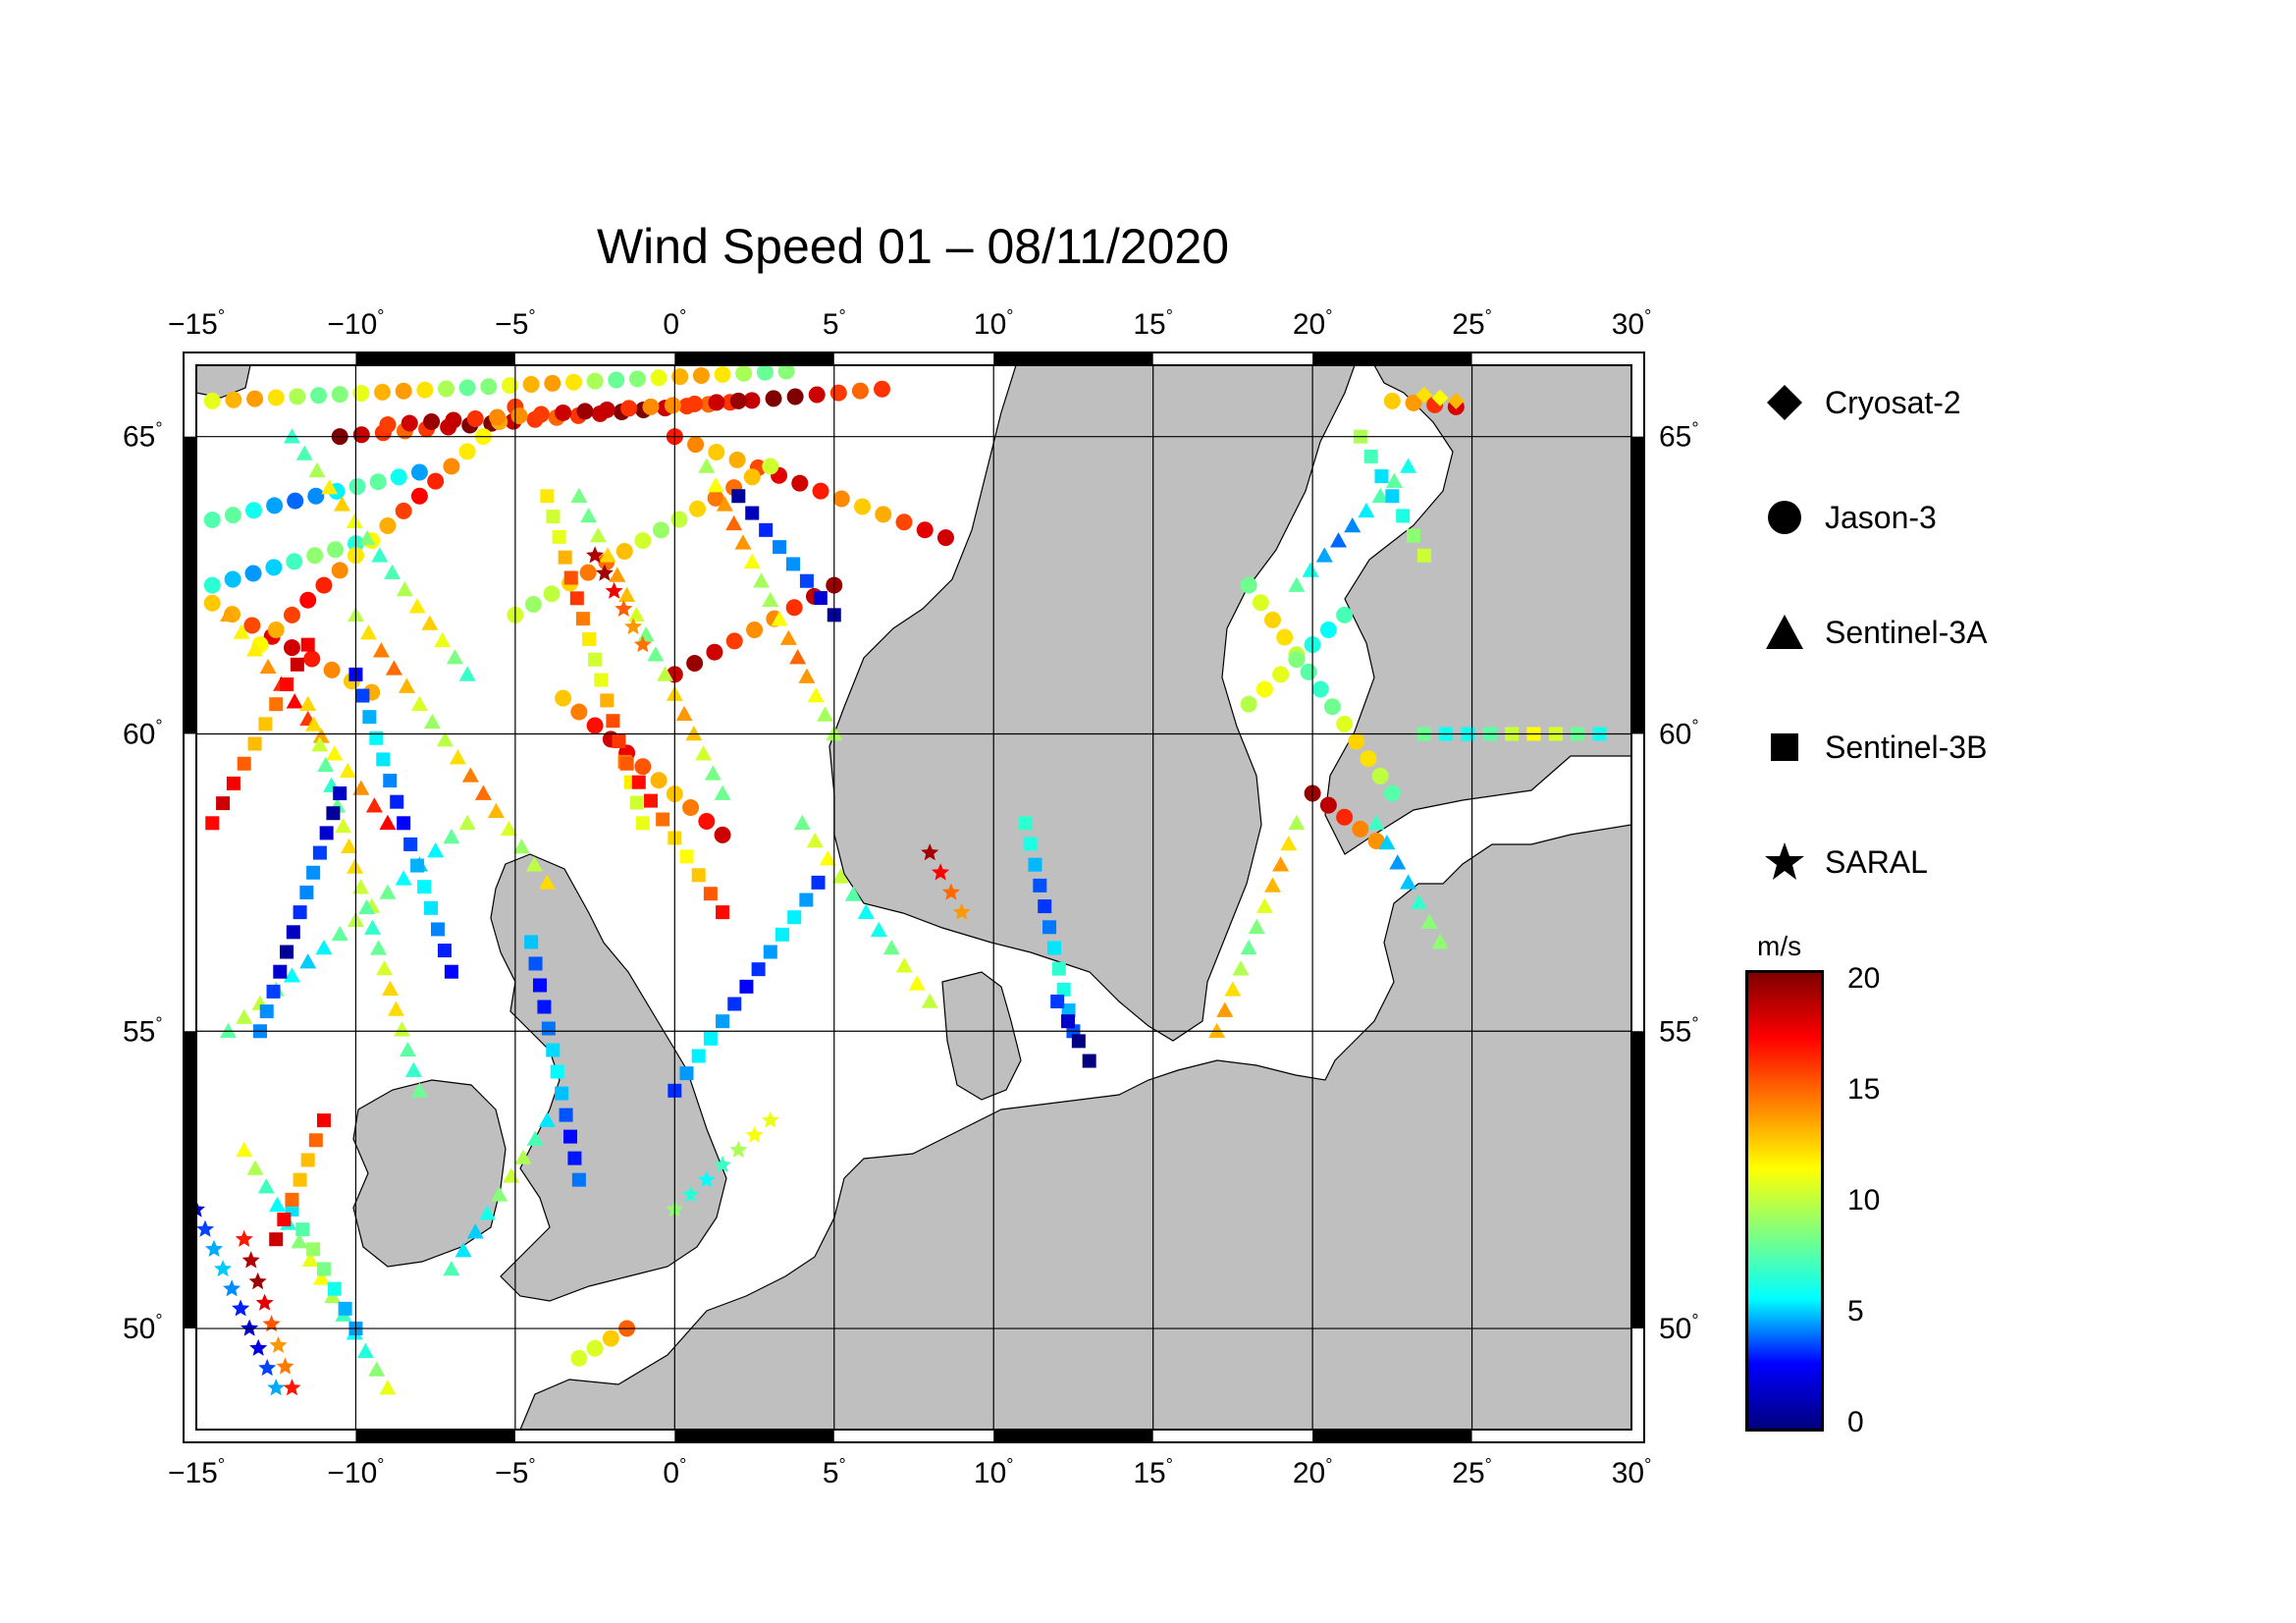 This screenshot has width=2296, height=1623. Describe the element at coordinates (674, 323) in the screenshot. I see `lon-tick-label: 0°` at that location.